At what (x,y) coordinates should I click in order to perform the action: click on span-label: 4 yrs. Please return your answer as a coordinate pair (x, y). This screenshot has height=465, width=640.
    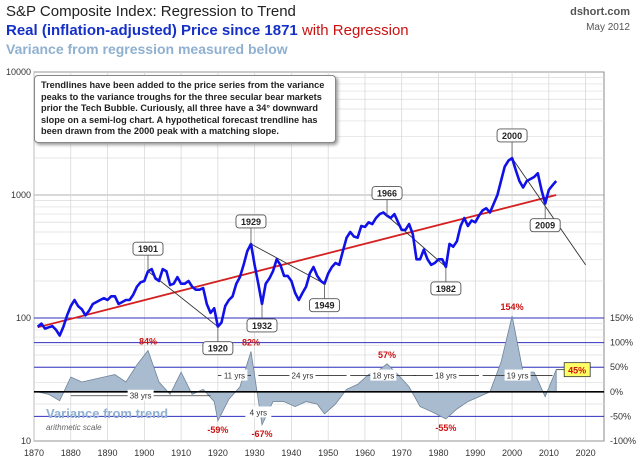
    Looking at the image, I should click on (258, 412).